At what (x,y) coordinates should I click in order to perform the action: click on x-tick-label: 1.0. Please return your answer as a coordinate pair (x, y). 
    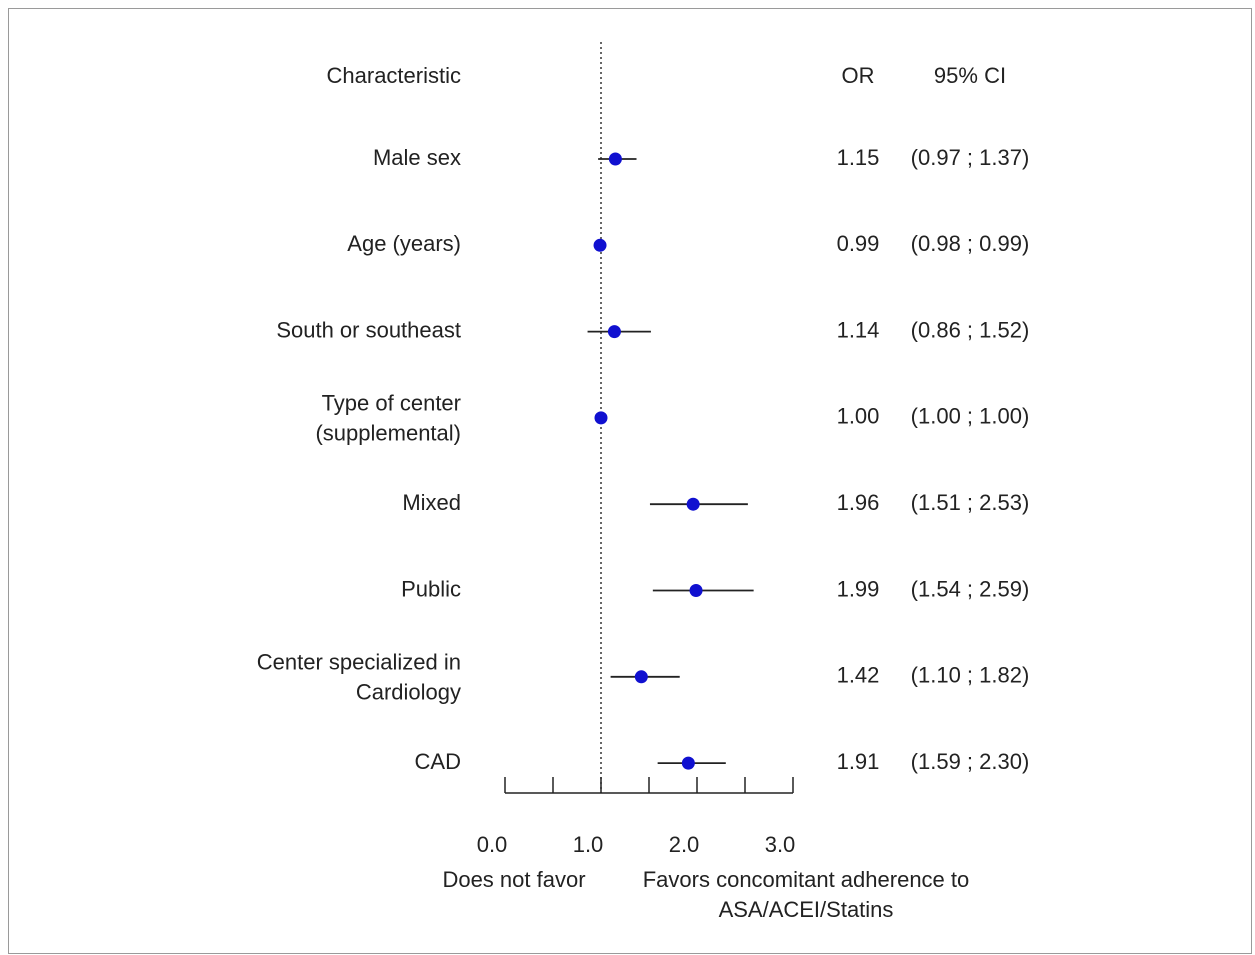
    Looking at the image, I should click on (588, 844).